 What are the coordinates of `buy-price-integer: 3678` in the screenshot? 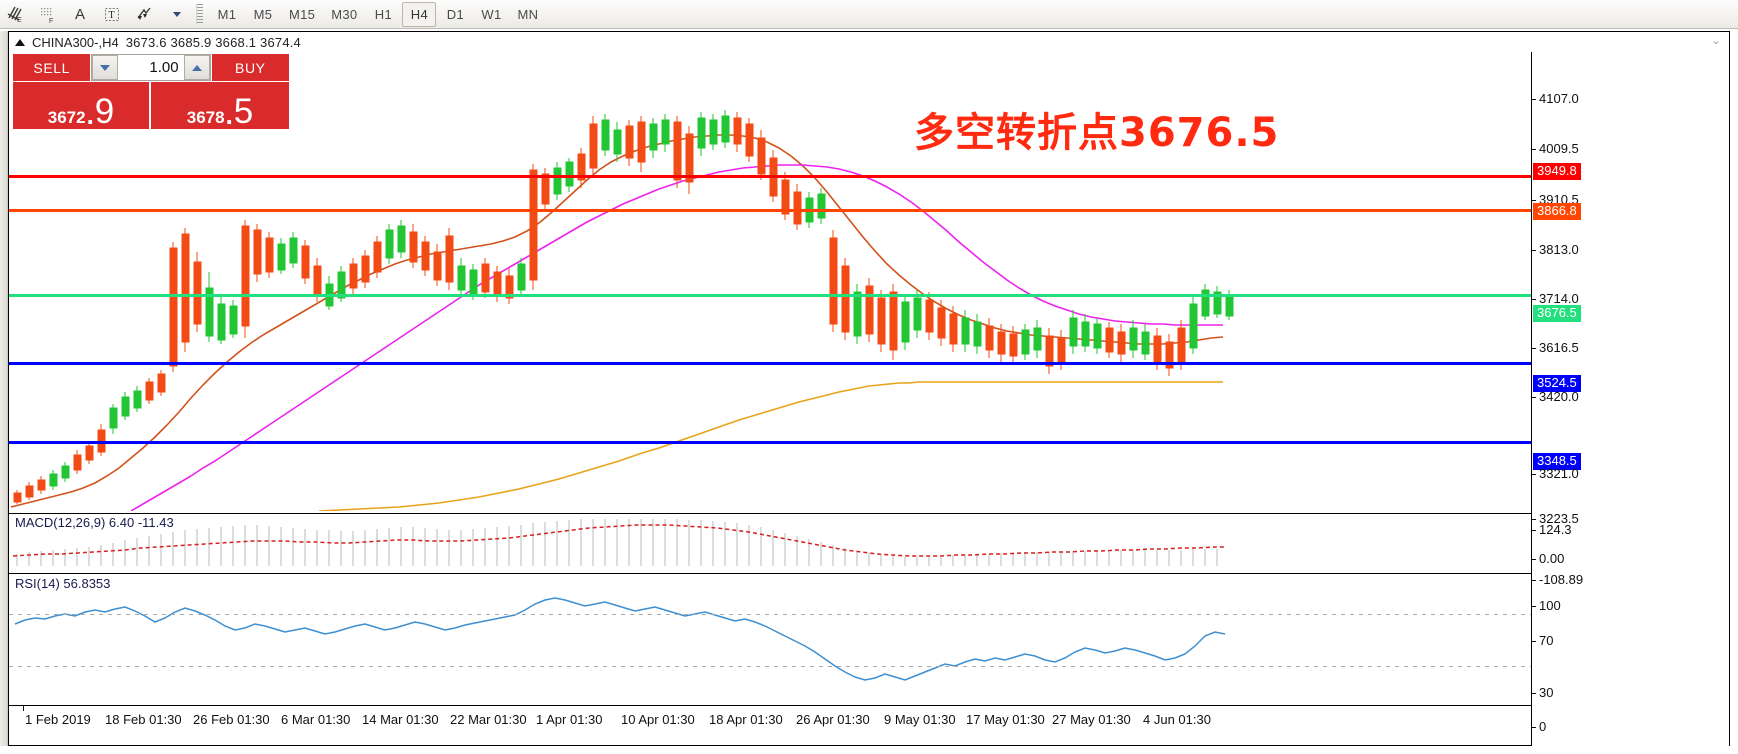 It's located at (205, 117).